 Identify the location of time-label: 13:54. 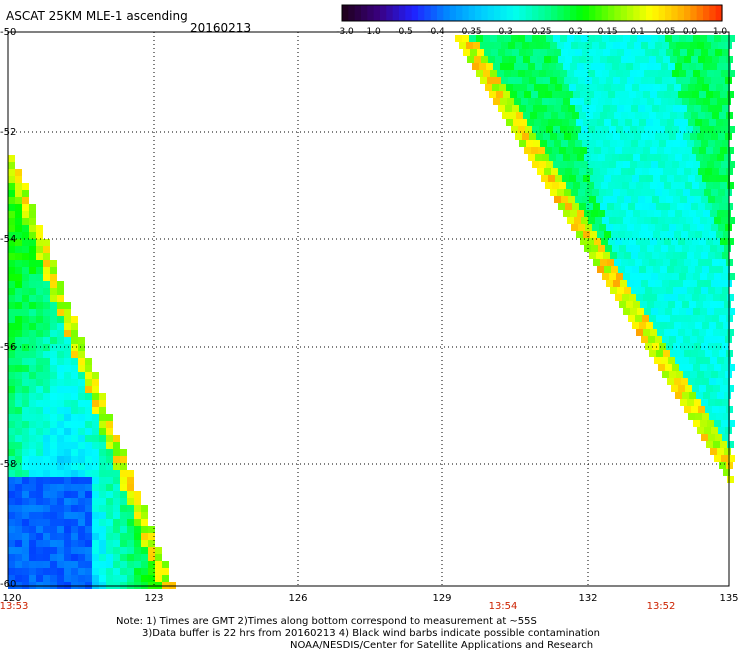
(503, 606).